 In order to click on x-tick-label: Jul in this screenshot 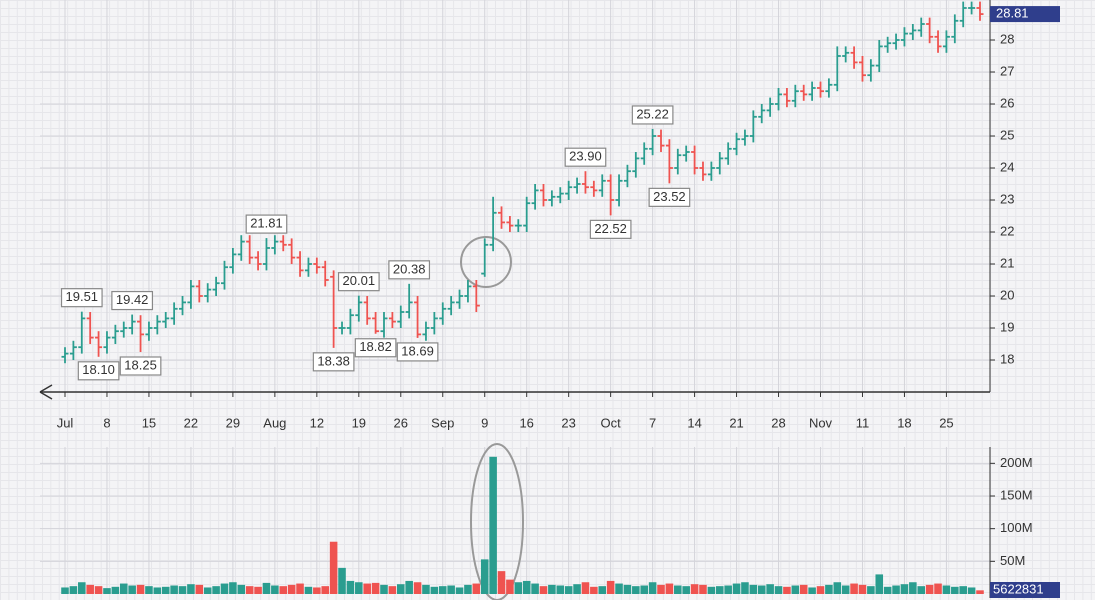, I will do `click(65, 422)`.